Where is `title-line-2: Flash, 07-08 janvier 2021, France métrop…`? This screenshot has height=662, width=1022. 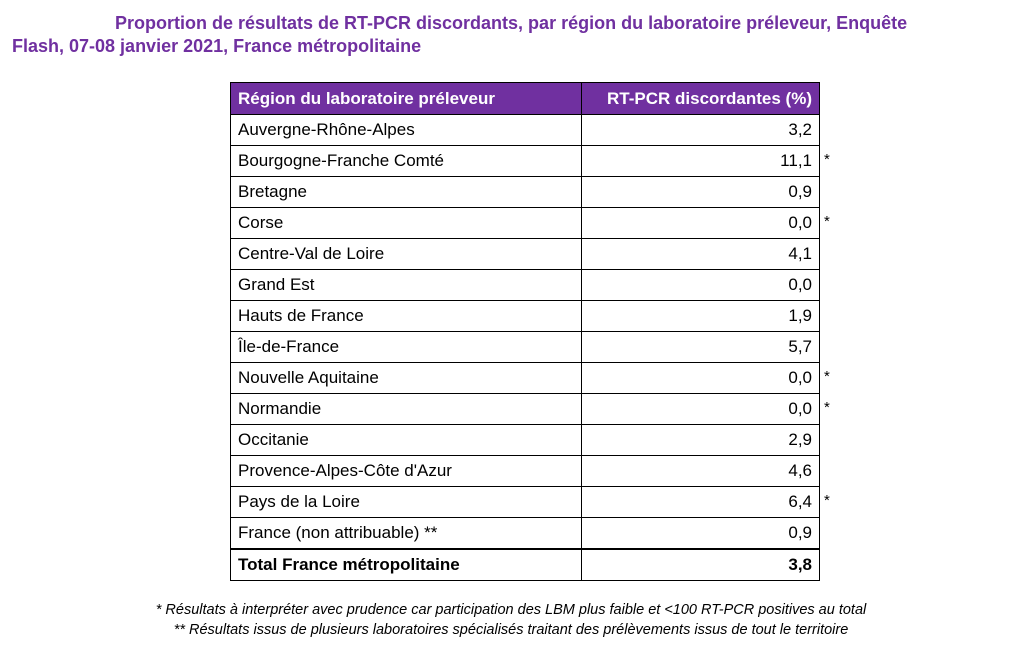 title-line-2: Flash, 07-08 janvier 2021, France métrop… is located at coordinates (217, 46).